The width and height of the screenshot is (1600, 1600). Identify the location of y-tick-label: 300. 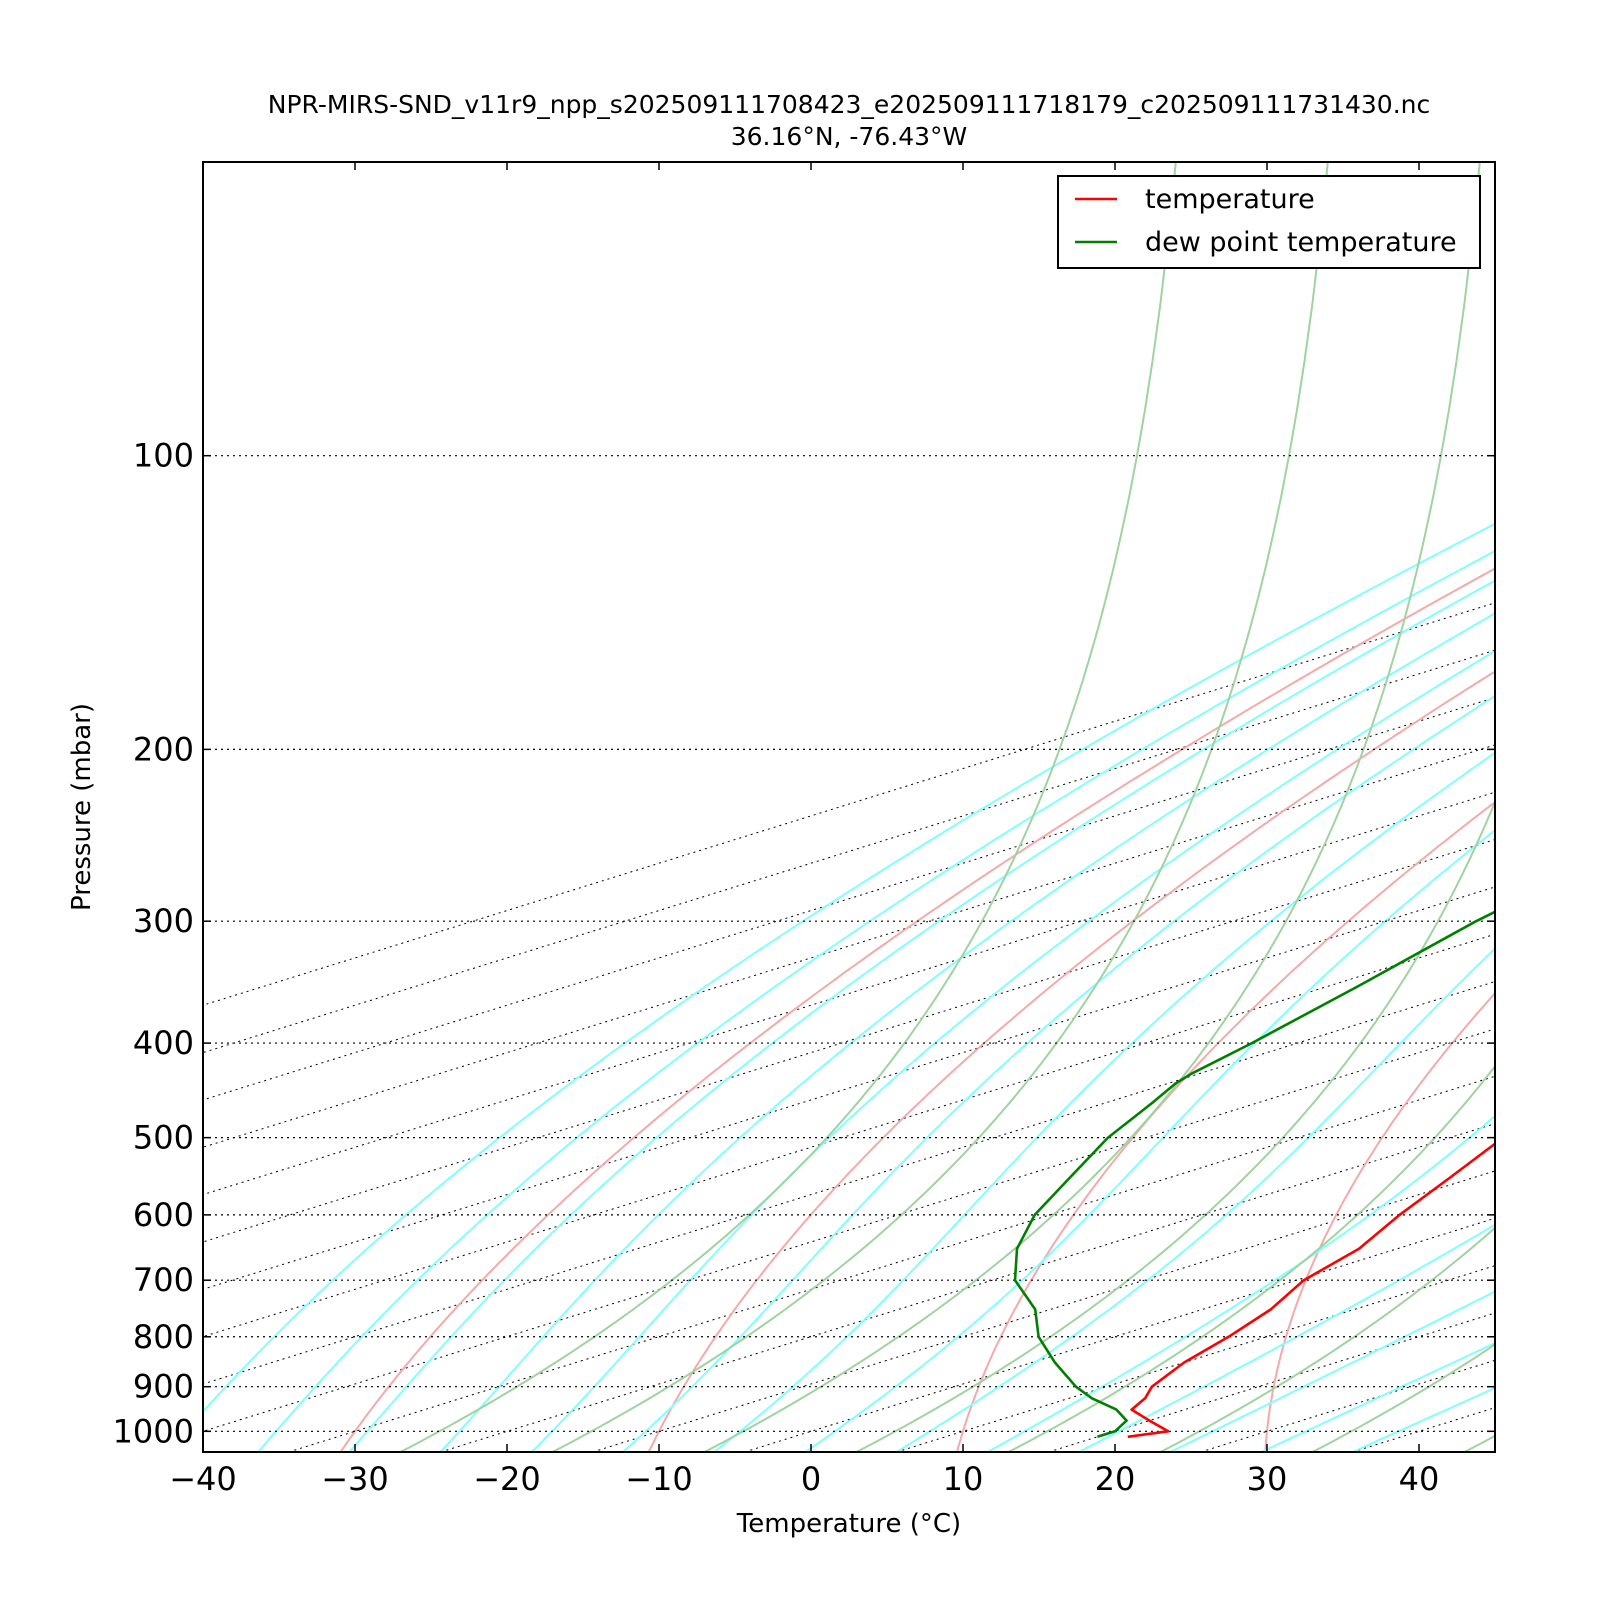
(163, 921).